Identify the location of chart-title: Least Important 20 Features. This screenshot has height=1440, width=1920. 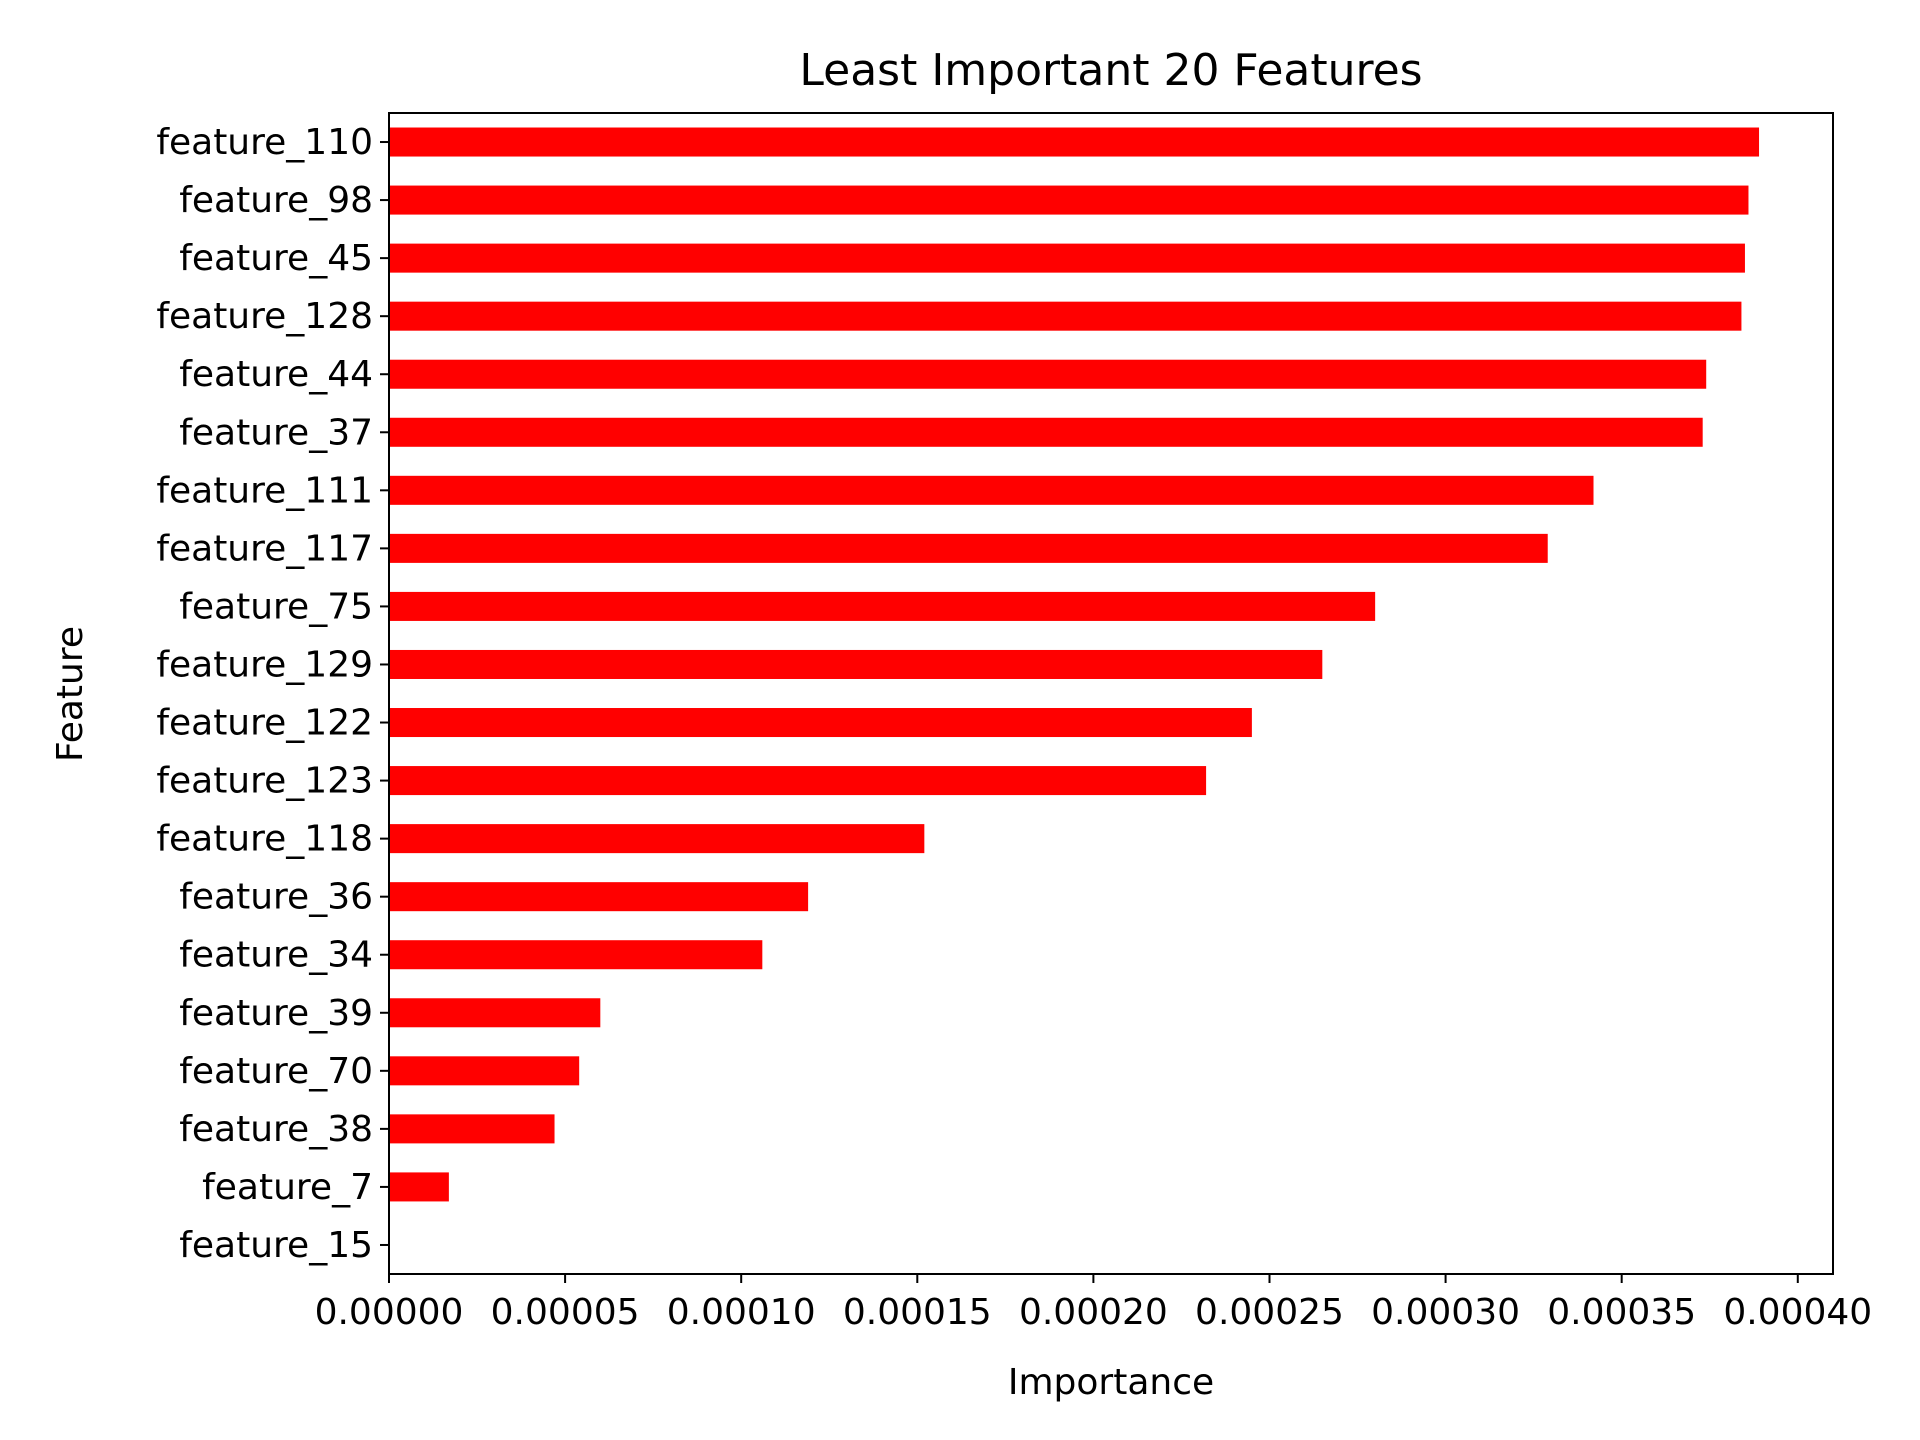
(1110, 70).